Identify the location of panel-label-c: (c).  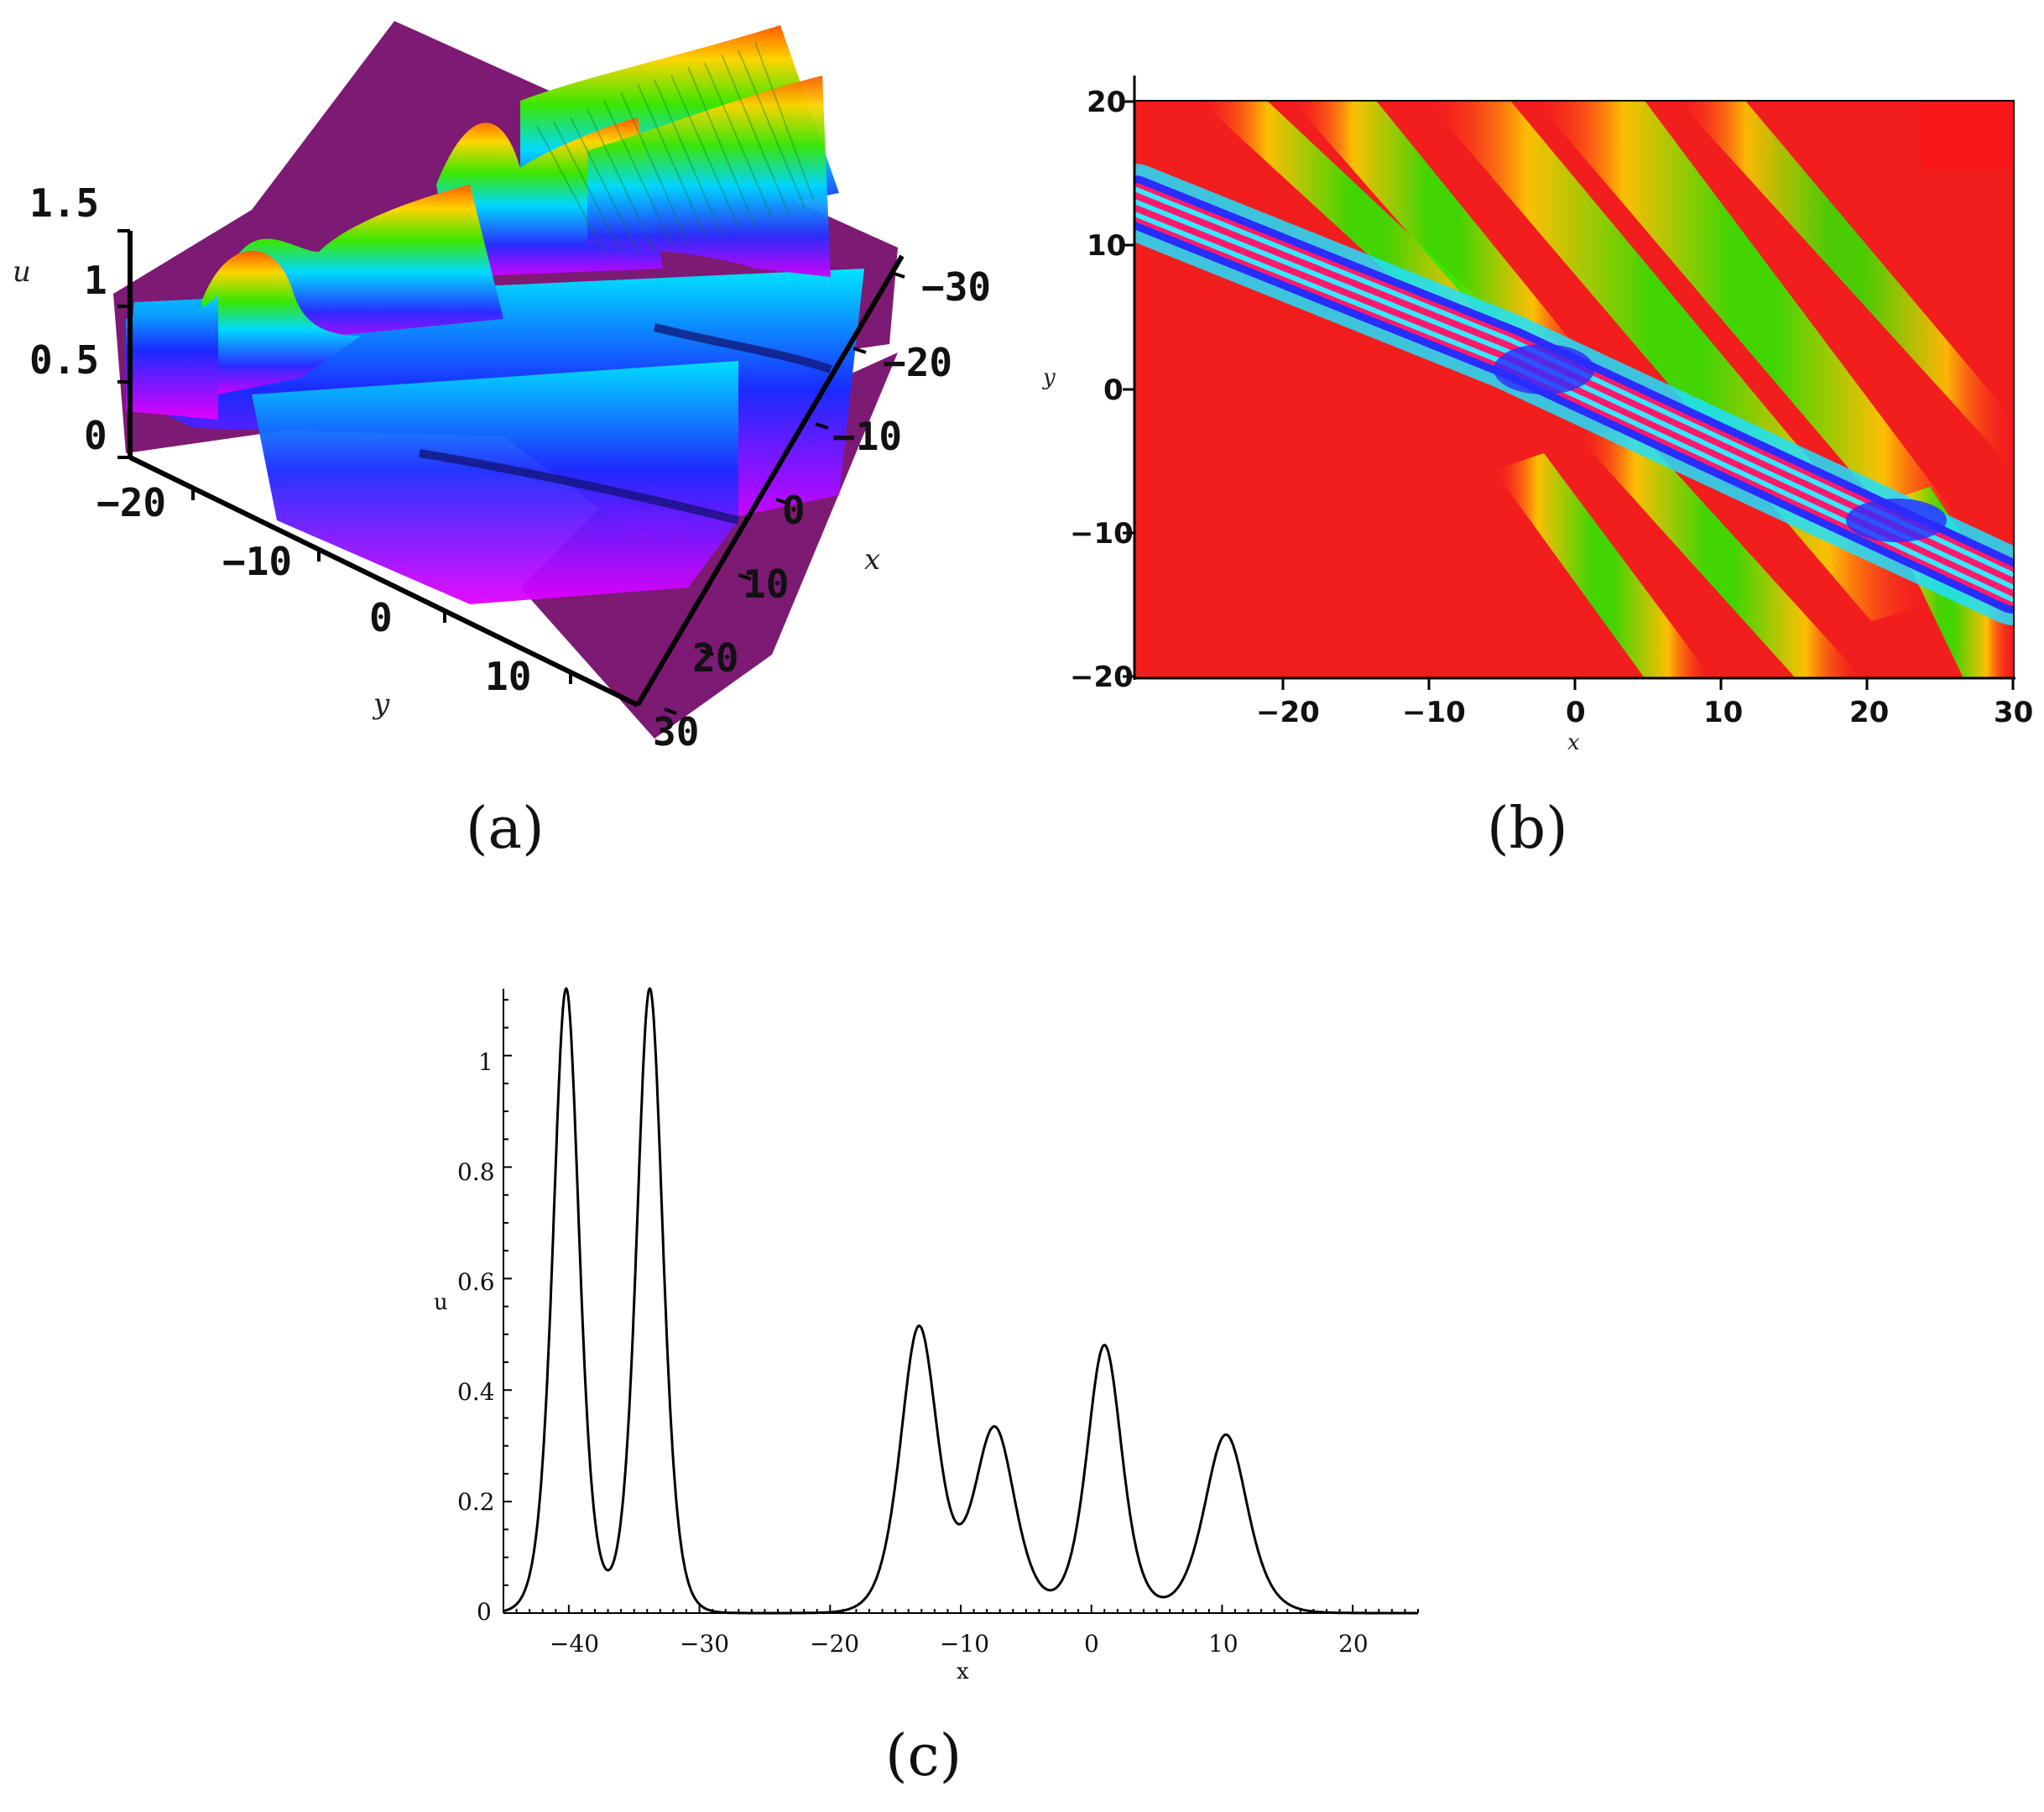
(923, 1756).